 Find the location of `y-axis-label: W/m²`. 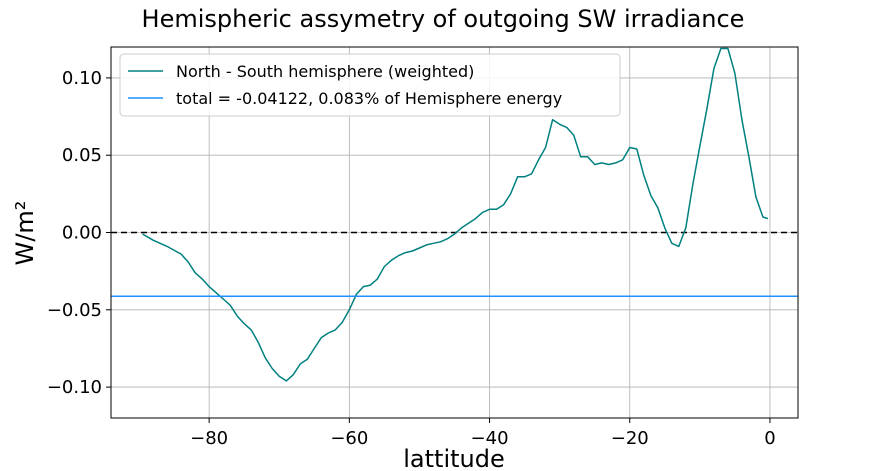

y-axis-label: W/m² is located at coordinates (25, 233).